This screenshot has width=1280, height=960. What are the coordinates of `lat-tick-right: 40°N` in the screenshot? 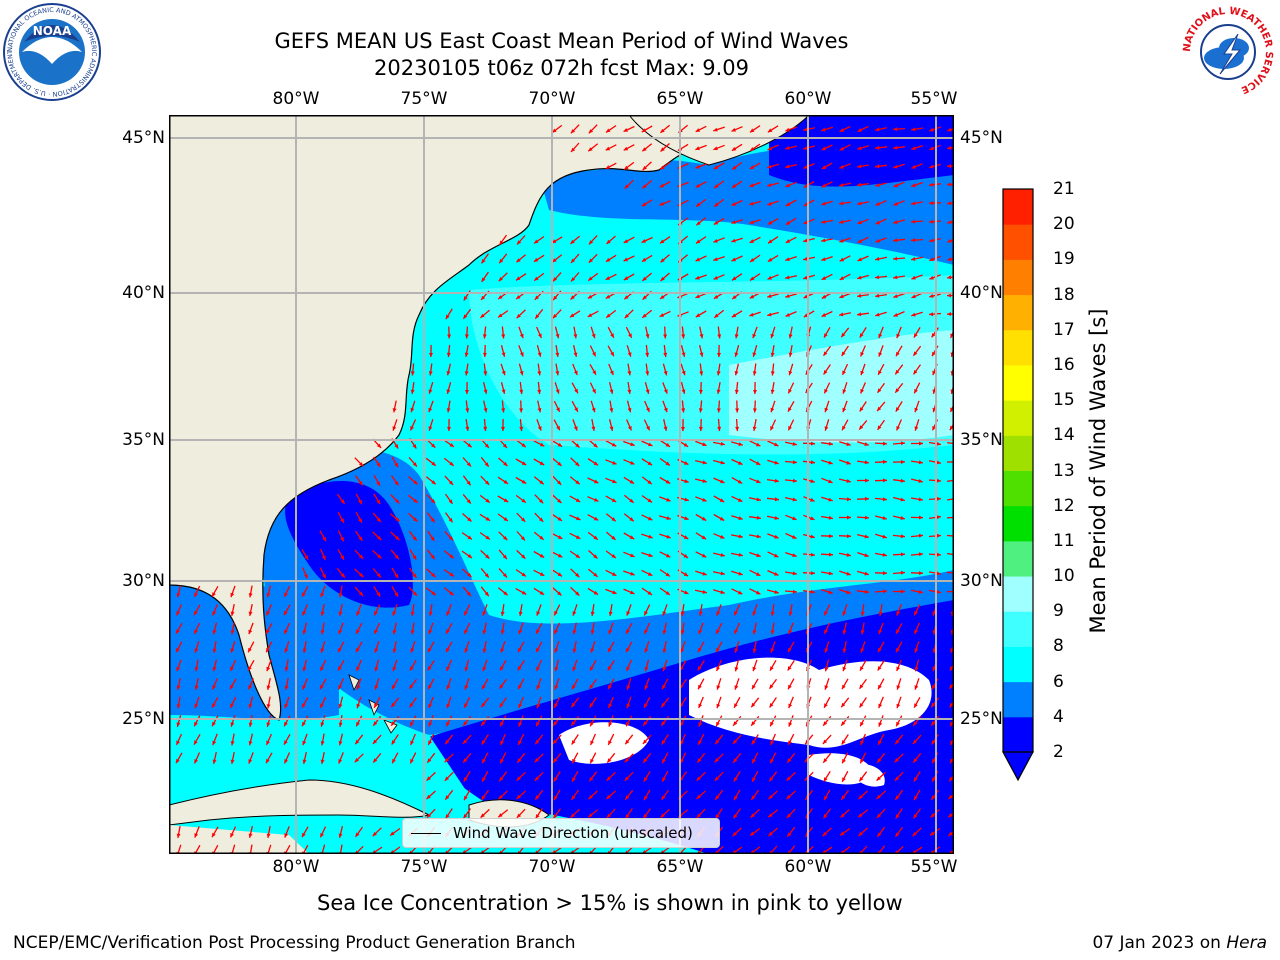 It's located at (981, 293).